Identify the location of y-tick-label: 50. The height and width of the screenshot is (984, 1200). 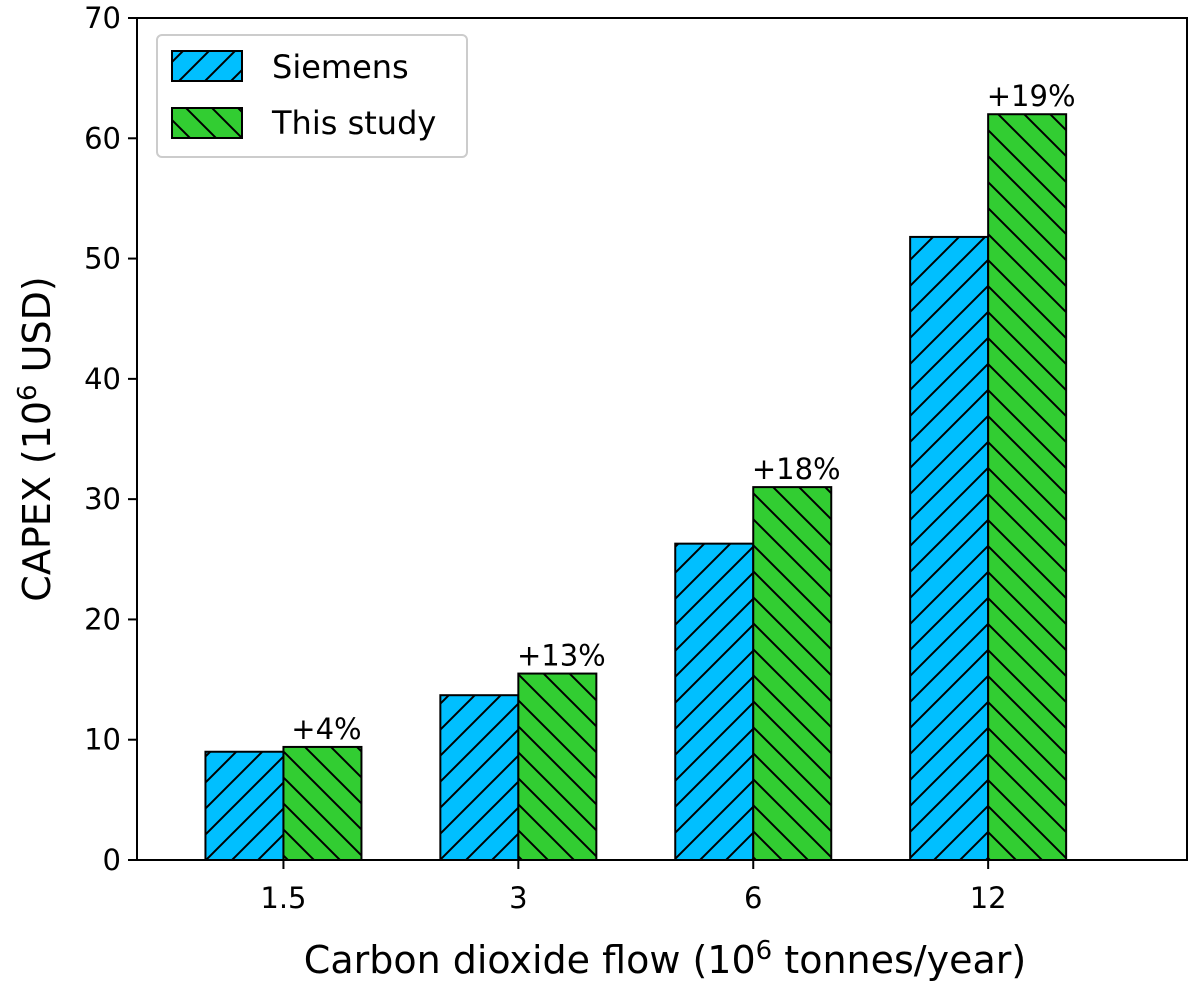
(102, 259).